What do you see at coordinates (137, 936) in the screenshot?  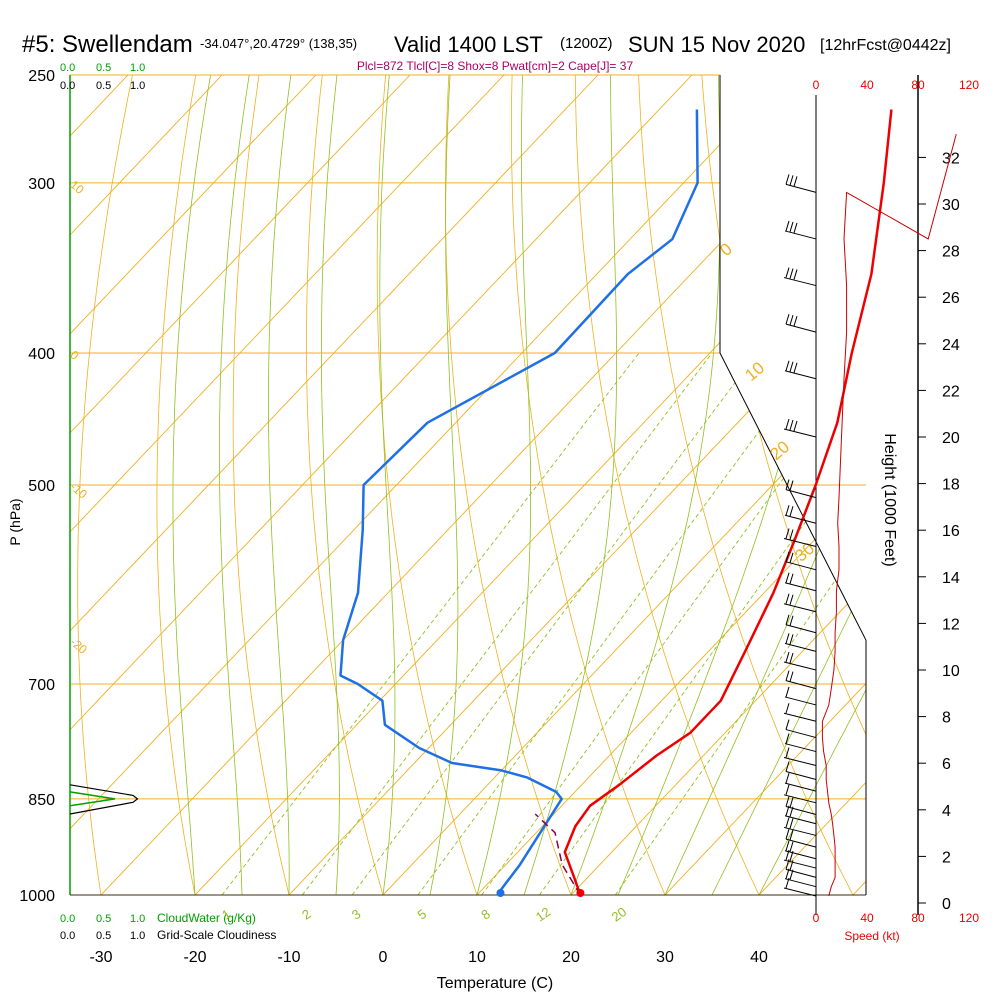 I see `cloudiness-scale-bottom-2: 1.0` at bounding box center [137, 936].